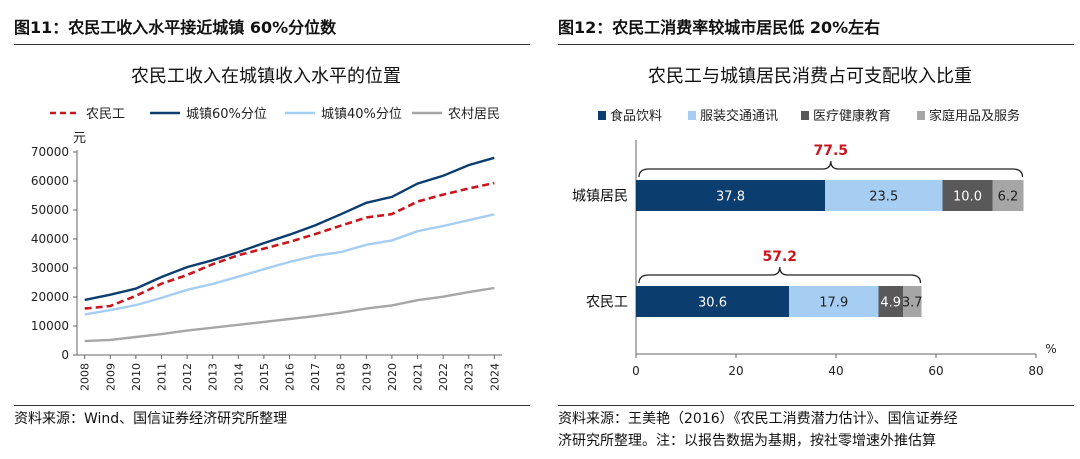 Image resolution: width=1080 pixels, height=459 pixels. What do you see at coordinates (50, 297) in the screenshot?
I see `y-tick-label: 20000` at bounding box center [50, 297].